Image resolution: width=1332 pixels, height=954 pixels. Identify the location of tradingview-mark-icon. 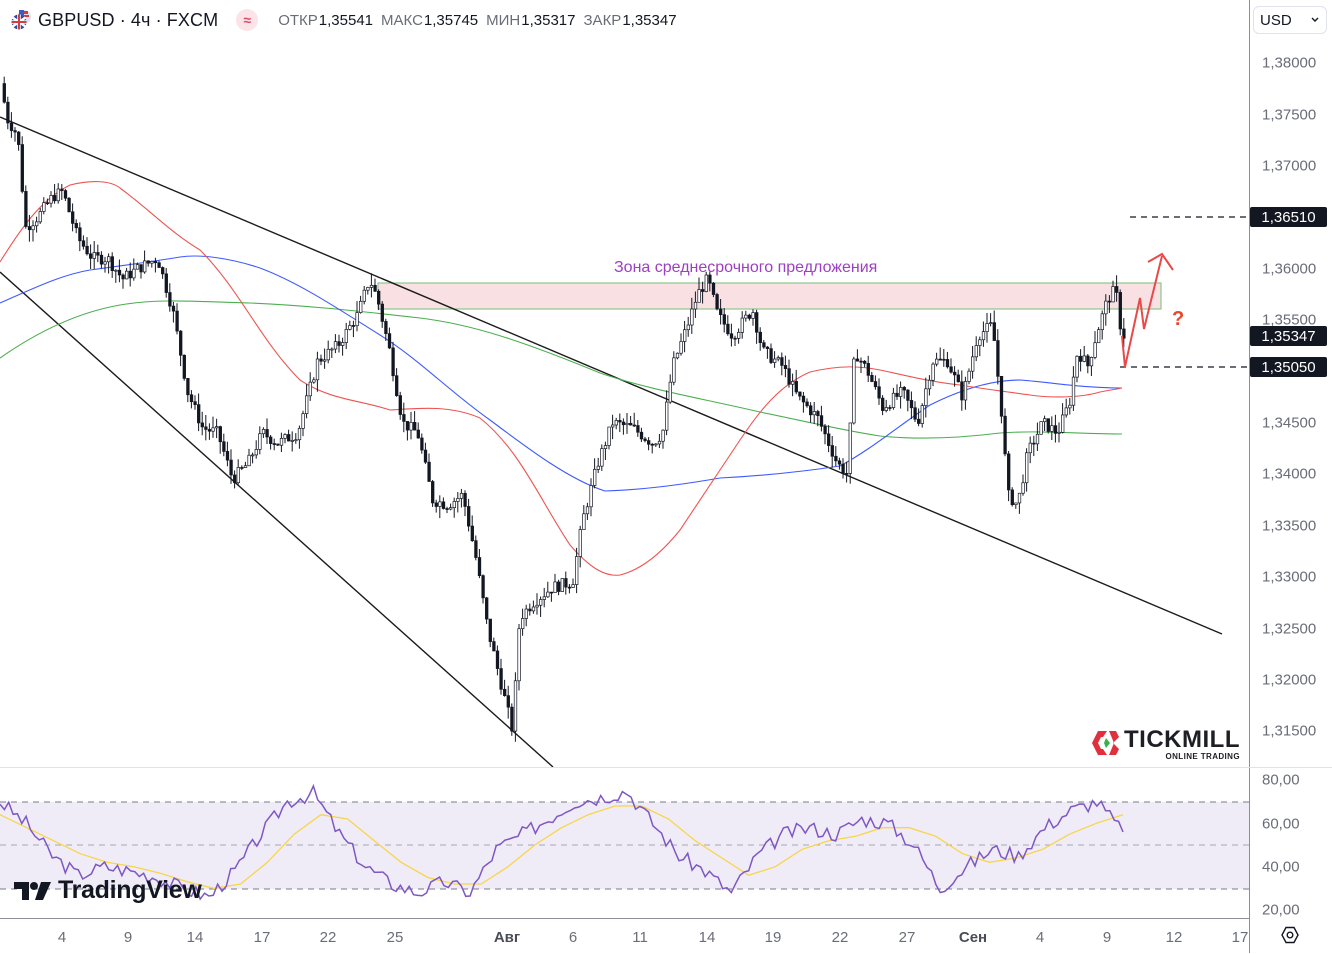
(32, 890).